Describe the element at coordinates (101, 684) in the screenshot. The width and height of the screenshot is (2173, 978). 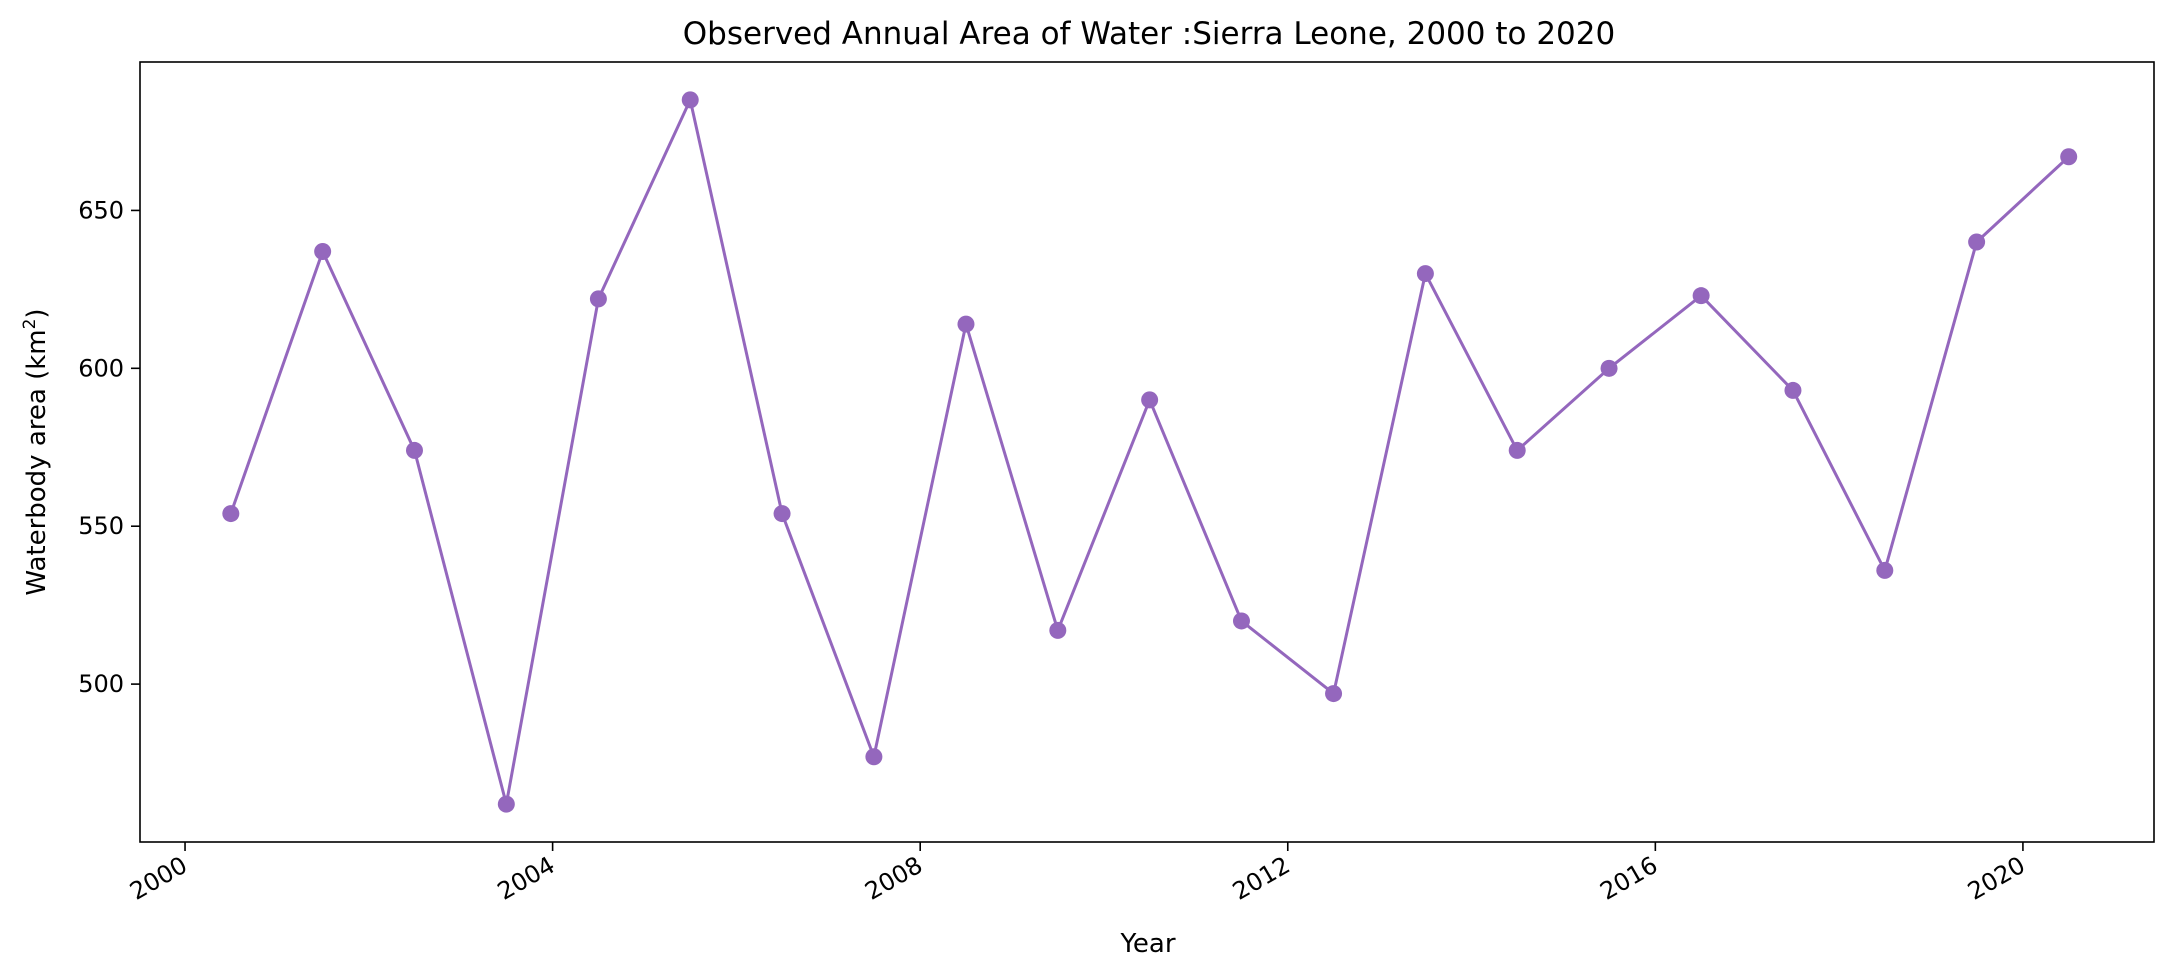
I see `y-tick-label: 500` at that location.